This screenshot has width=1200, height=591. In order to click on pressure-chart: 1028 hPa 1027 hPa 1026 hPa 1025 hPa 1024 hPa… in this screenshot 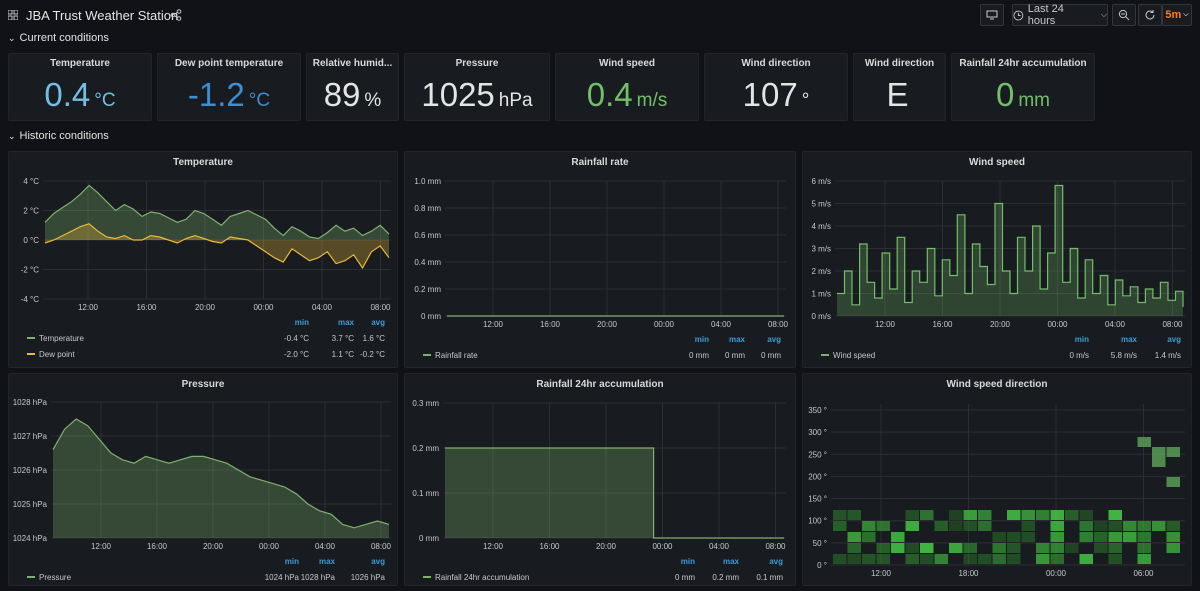, I will do `click(204, 480)`.